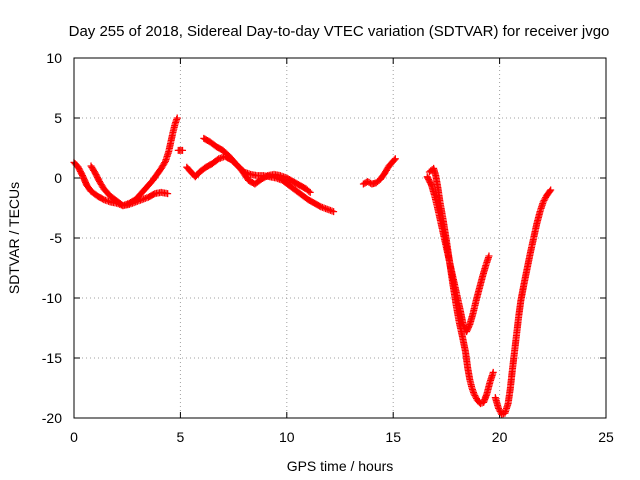 The height and width of the screenshot is (480, 640). Describe the element at coordinates (74, 437) in the screenshot. I see `x-tick-label: 0` at that location.